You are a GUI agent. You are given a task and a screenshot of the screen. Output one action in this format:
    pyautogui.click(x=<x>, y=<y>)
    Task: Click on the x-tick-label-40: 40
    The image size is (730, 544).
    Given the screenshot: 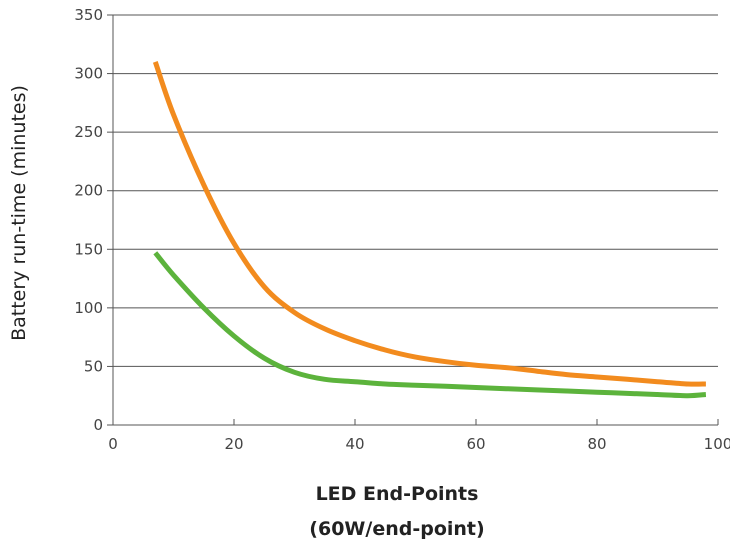 What is the action you would take?
    pyautogui.click(x=354, y=444)
    